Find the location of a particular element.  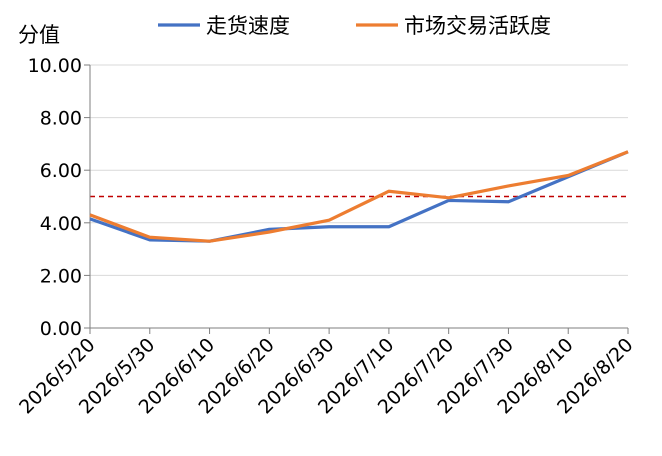

y-tick-label: 2.00 is located at coordinates (61, 276).